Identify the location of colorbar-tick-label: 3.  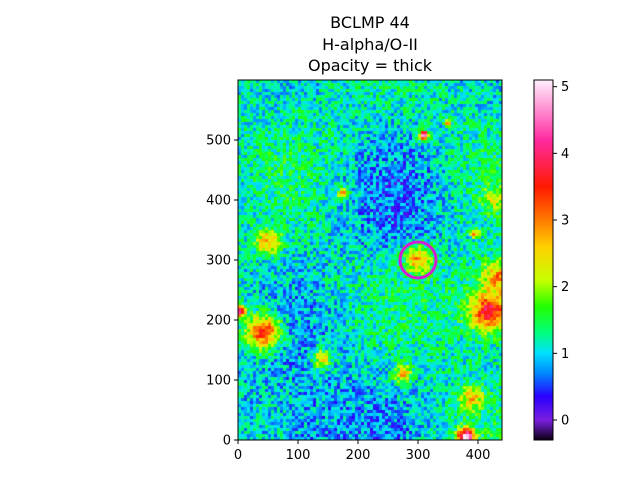
(565, 221).